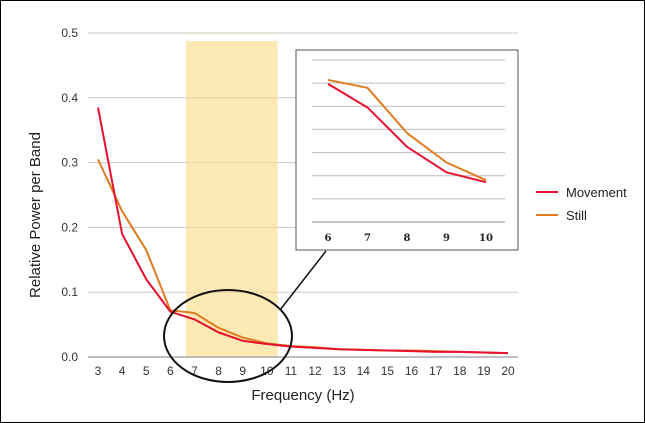 The width and height of the screenshot is (645, 423). I want to click on x-tick-9: 9, so click(242, 371).